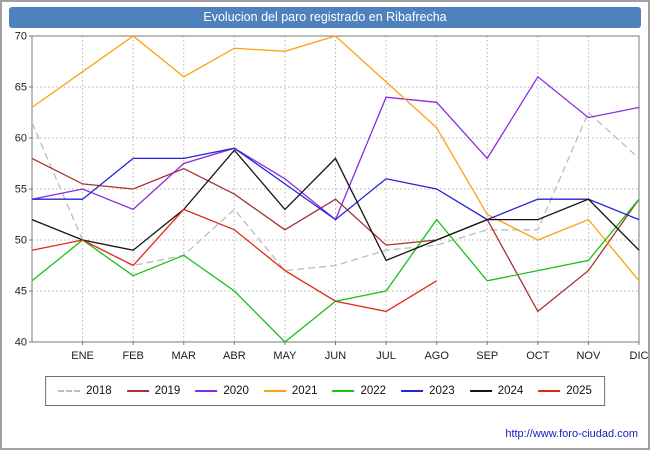 This screenshot has height=450, width=650. I want to click on x-tick-label: OCT, so click(538, 356).